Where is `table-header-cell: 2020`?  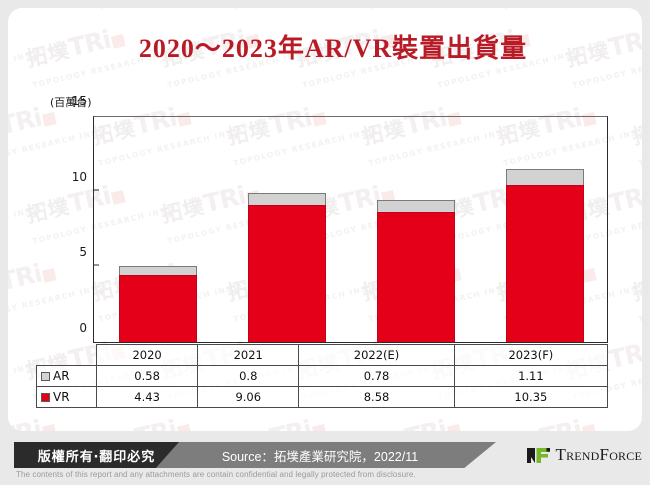
table-header-cell: 2020 is located at coordinates (147, 355).